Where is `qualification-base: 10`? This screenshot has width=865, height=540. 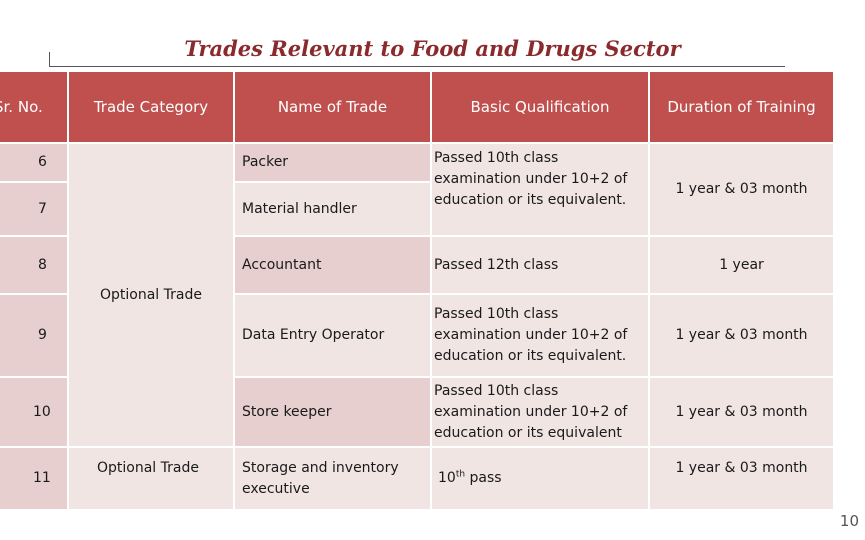
qualification-base: 10 is located at coordinates (447, 478).